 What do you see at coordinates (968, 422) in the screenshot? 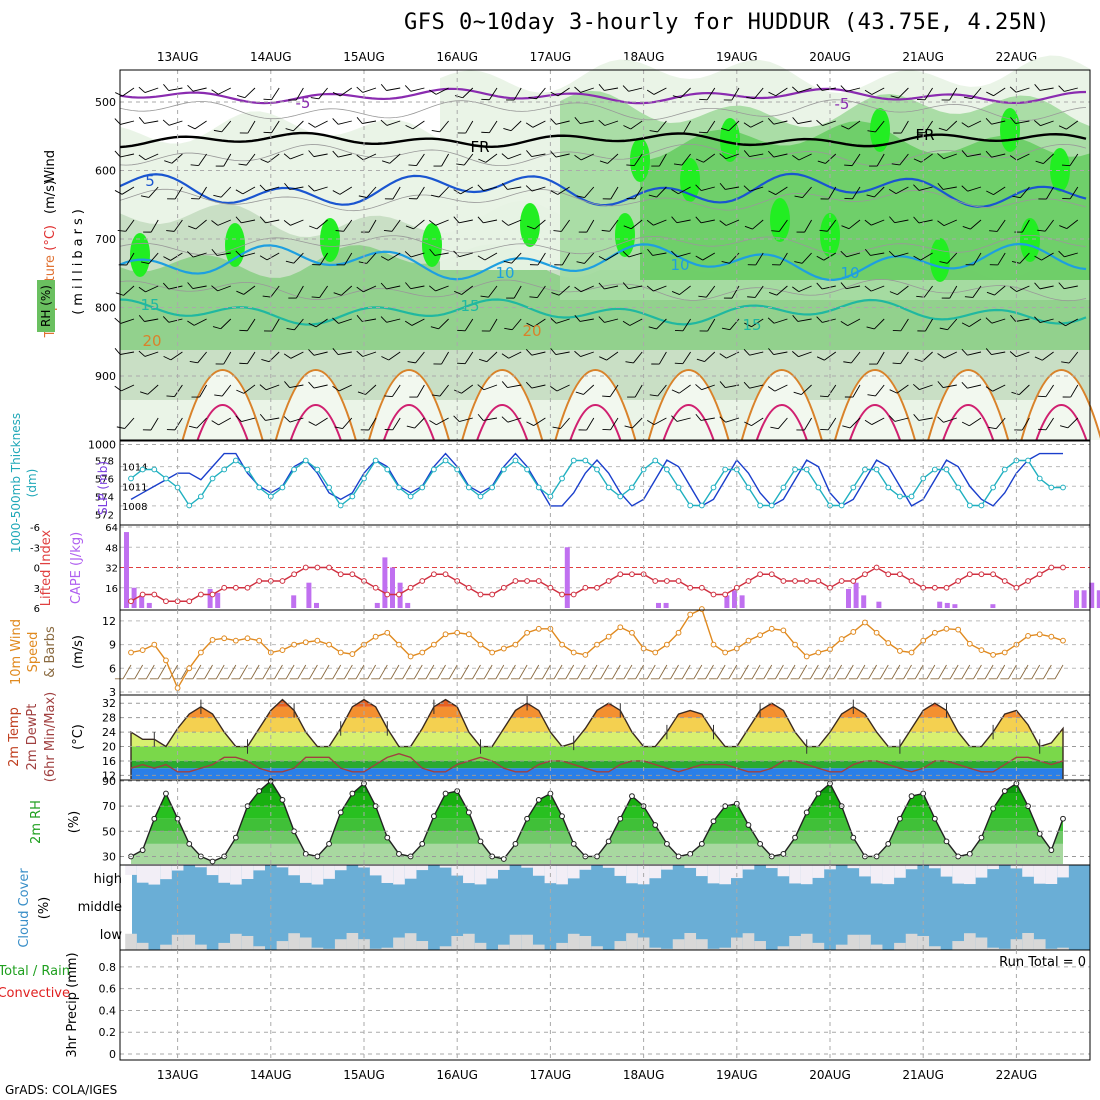
I see `temperature-25-dome` at bounding box center [968, 422].